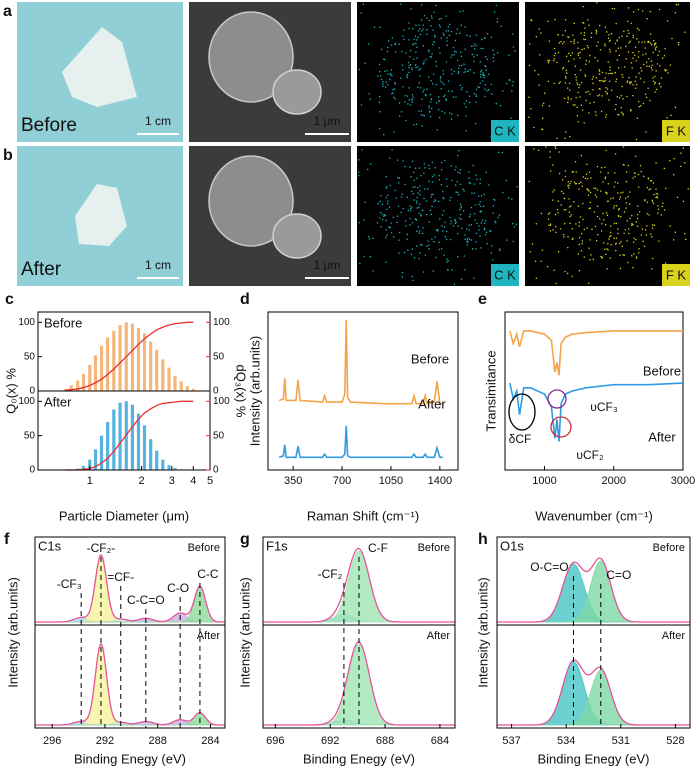 This screenshot has width=700, height=774. Describe the element at coordinates (169, 379) in the screenshot. I see `bar` at that location.